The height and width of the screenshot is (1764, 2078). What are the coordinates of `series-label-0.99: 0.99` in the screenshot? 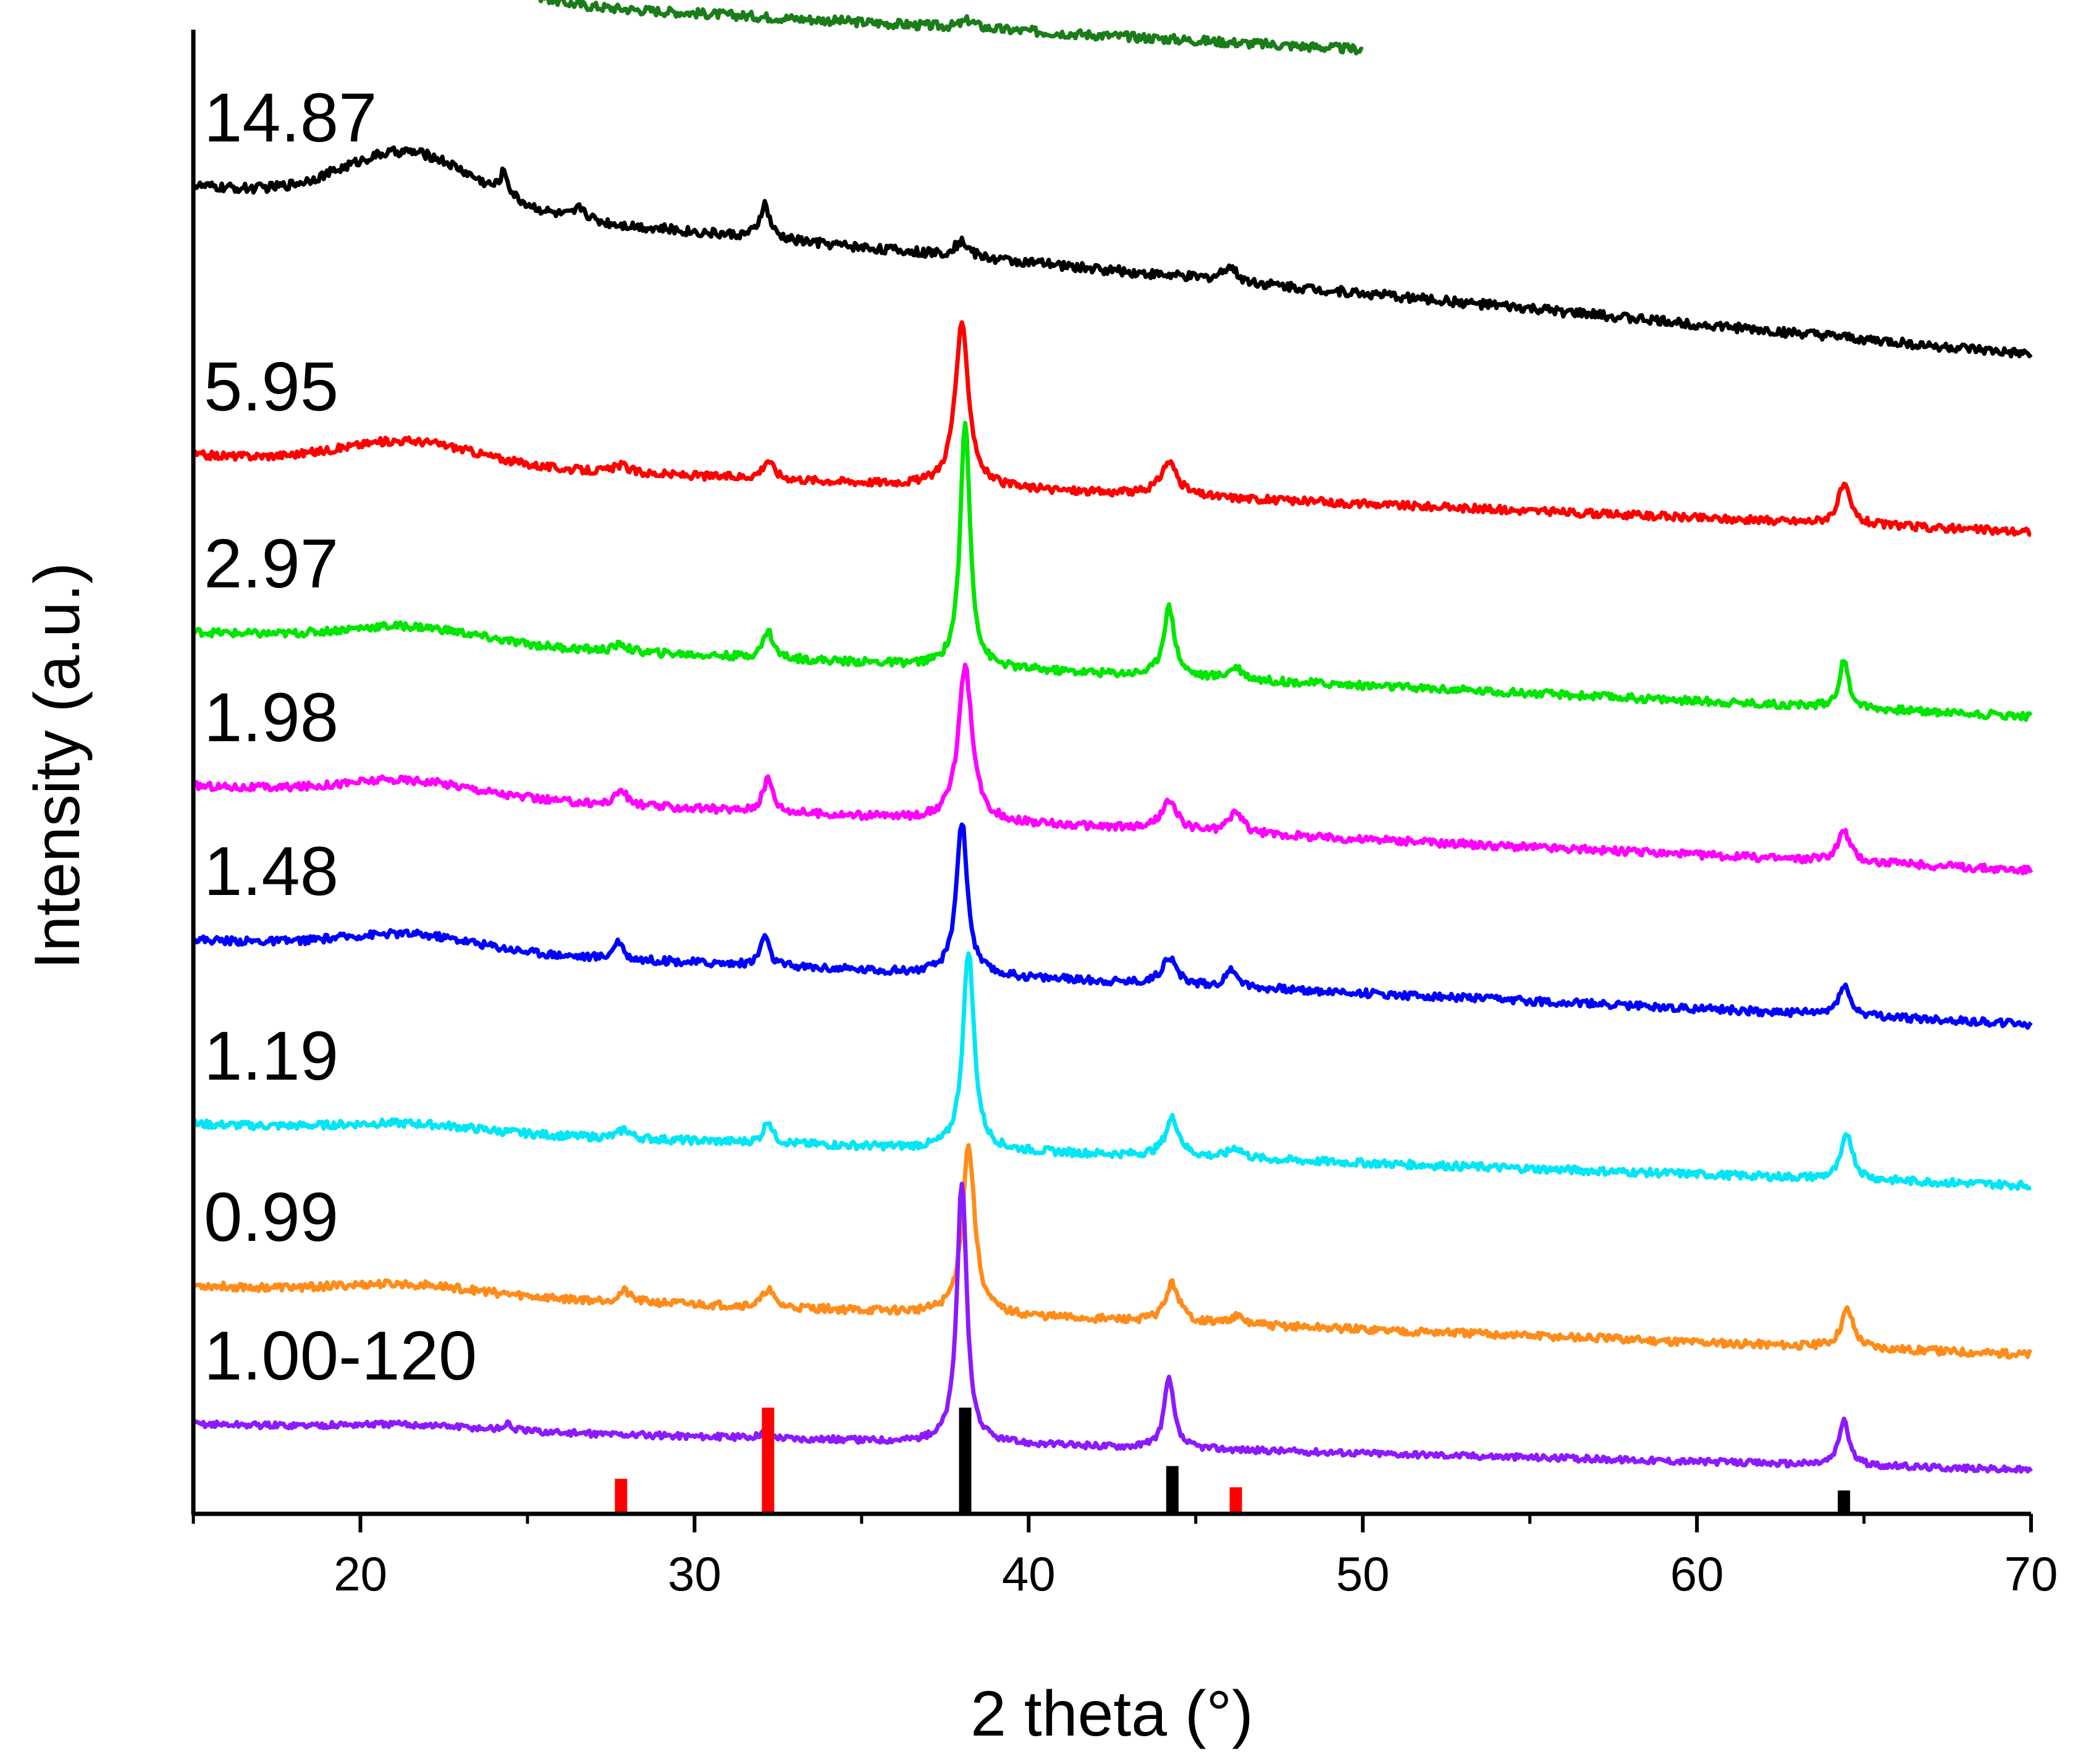 It's located at (271, 1217).